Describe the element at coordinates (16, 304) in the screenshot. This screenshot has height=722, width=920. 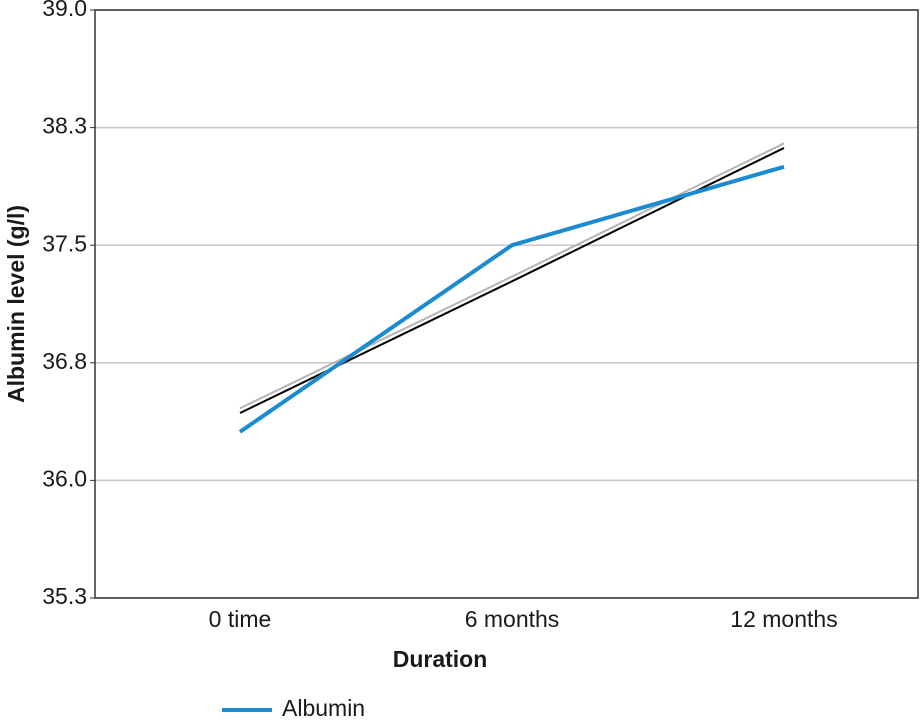
I see `y-axis-label: Albumin level (g/l)` at that location.